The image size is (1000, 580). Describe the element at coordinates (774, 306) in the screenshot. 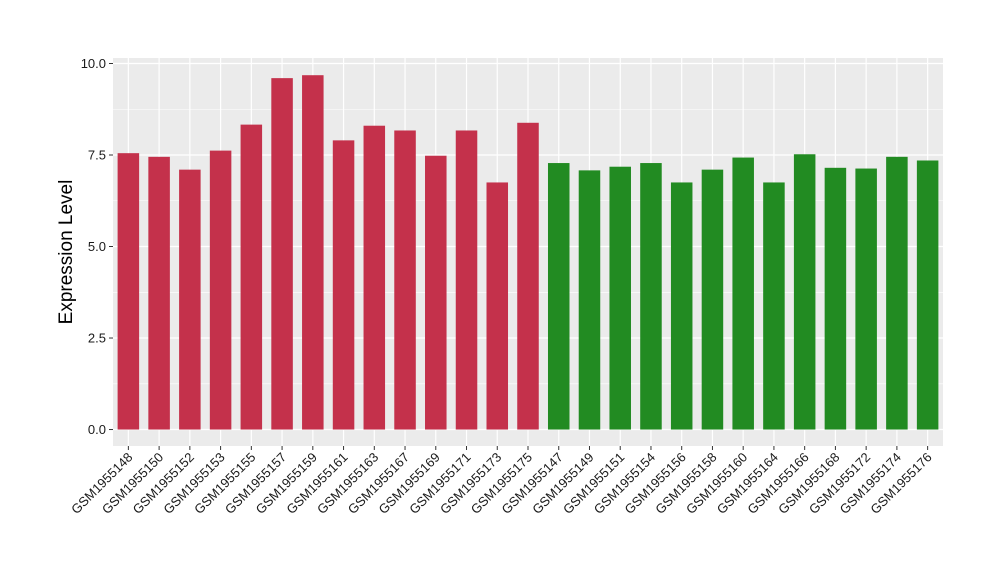

I see `bar-GSM1955164` at that location.